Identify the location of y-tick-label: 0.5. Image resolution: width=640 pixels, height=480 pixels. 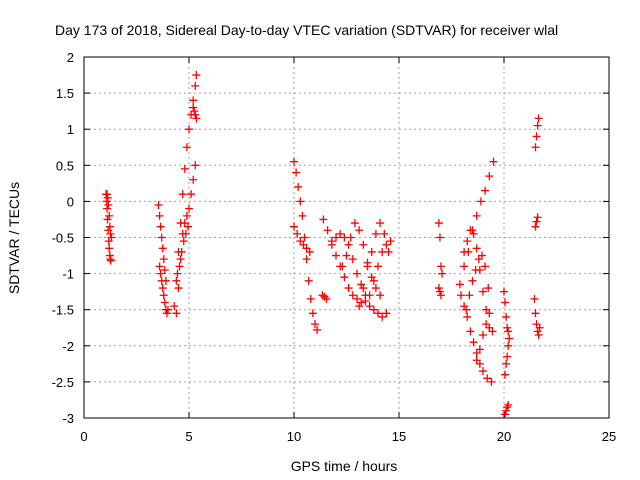
(65, 165).